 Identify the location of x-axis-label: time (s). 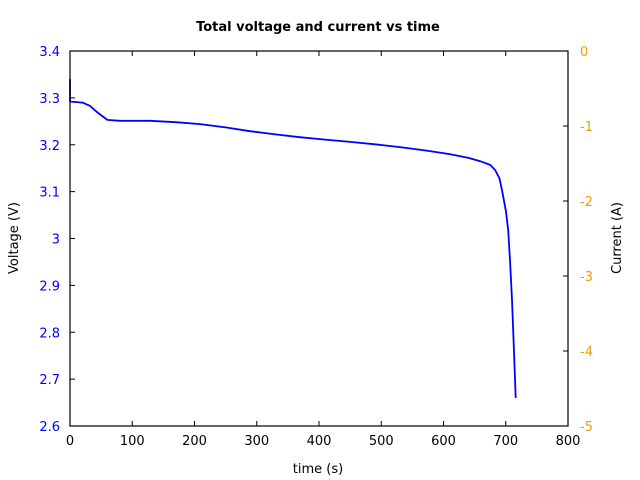
(318, 469).